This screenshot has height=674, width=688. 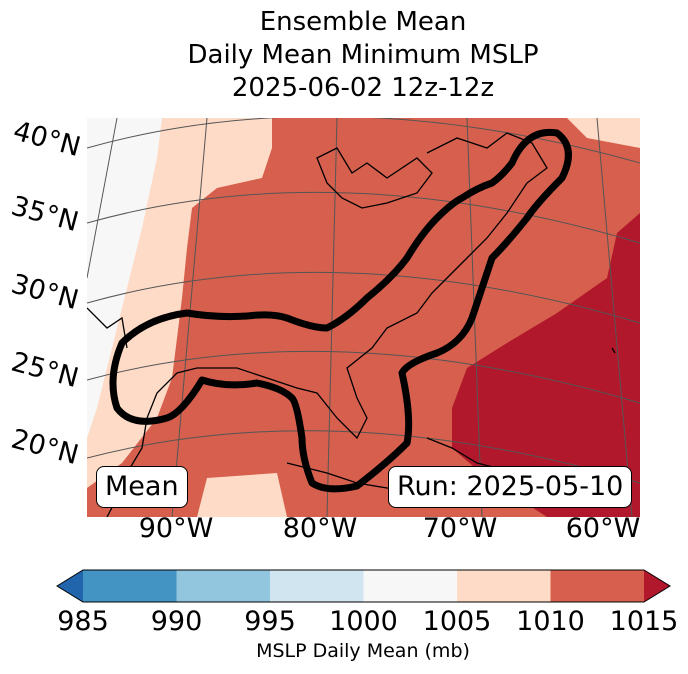 What do you see at coordinates (242, 495) in the screenshot?
I see `field-1005-1010-south` at bounding box center [242, 495].